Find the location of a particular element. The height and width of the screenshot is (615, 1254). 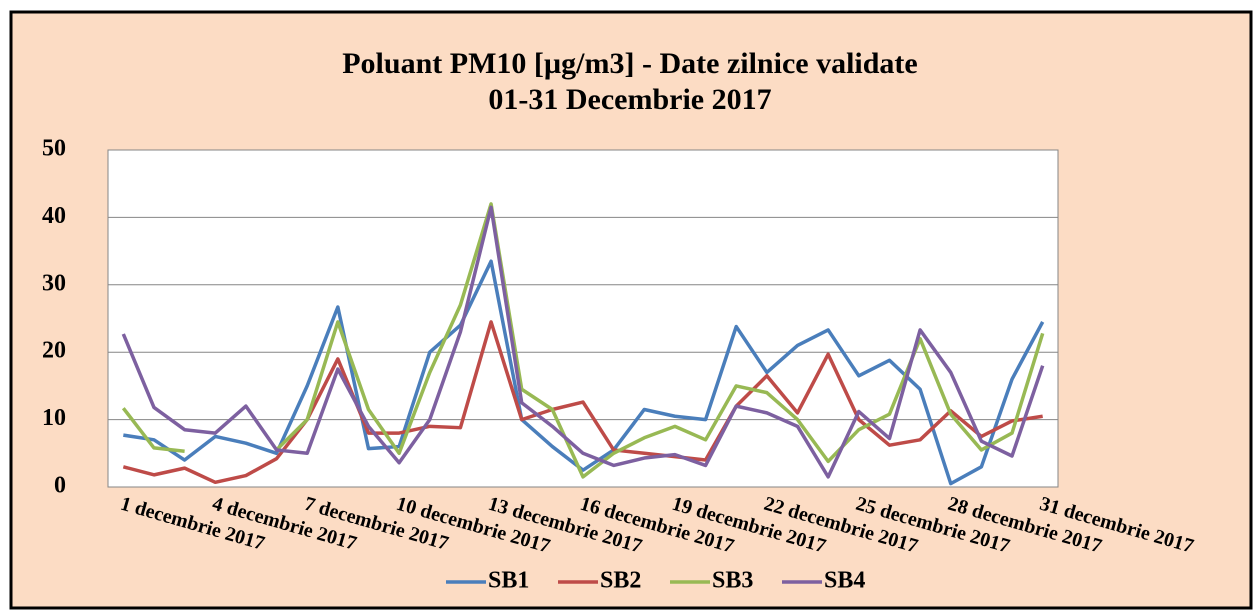

y-tick-label: 0 is located at coordinates (60, 486).